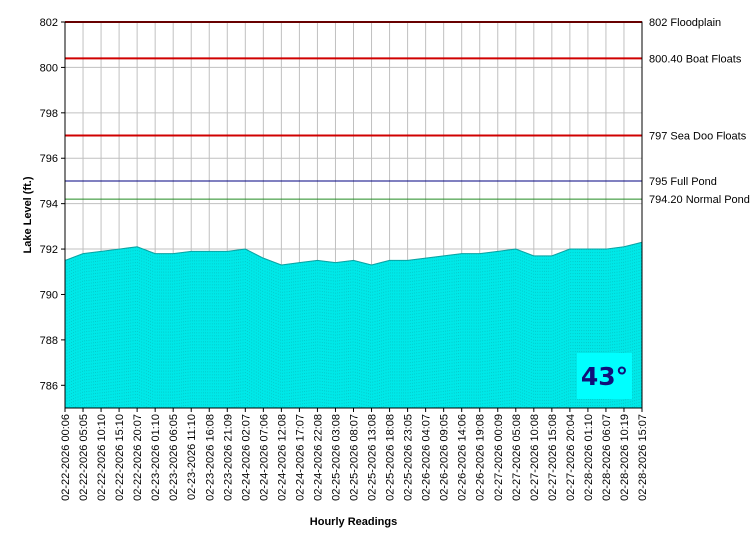 The image size is (750, 550). I want to click on reference-label: 794.20 Normal Pond, so click(699, 200).